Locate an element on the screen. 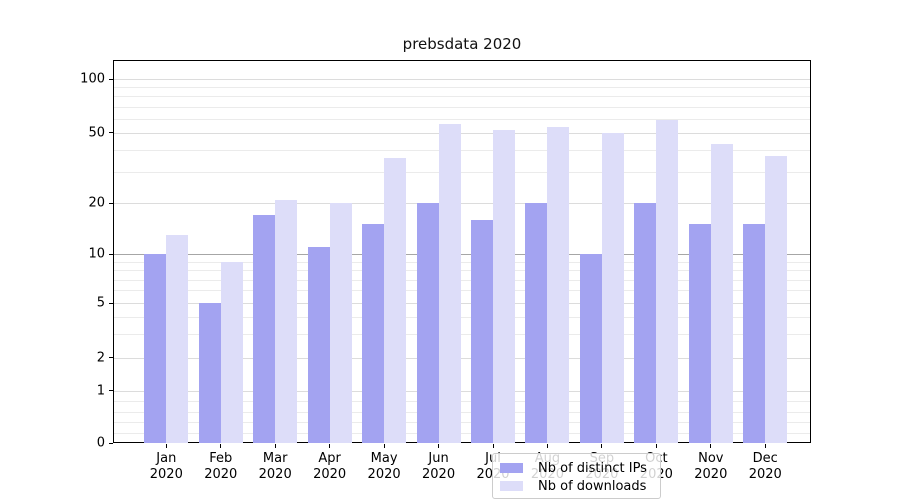 Image resolution: width=900 pixels, height=500 pixels. legend-item-distinct-ips: Nb of distinct IPs is located at coordinates (576, 468).